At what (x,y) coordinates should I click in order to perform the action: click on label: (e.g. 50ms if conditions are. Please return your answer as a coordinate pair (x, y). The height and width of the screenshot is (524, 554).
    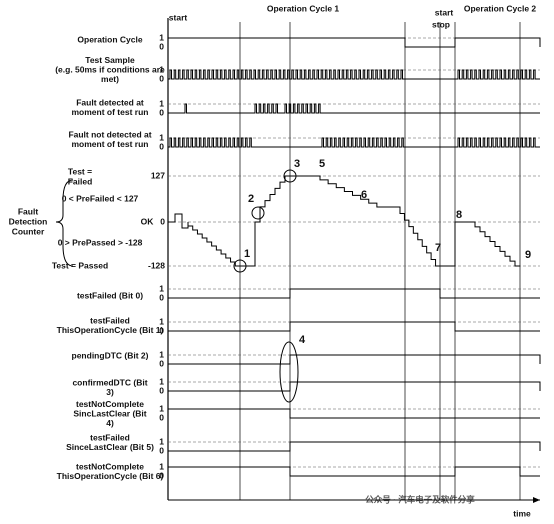
    Looking at the image, I should click on (110, 69).